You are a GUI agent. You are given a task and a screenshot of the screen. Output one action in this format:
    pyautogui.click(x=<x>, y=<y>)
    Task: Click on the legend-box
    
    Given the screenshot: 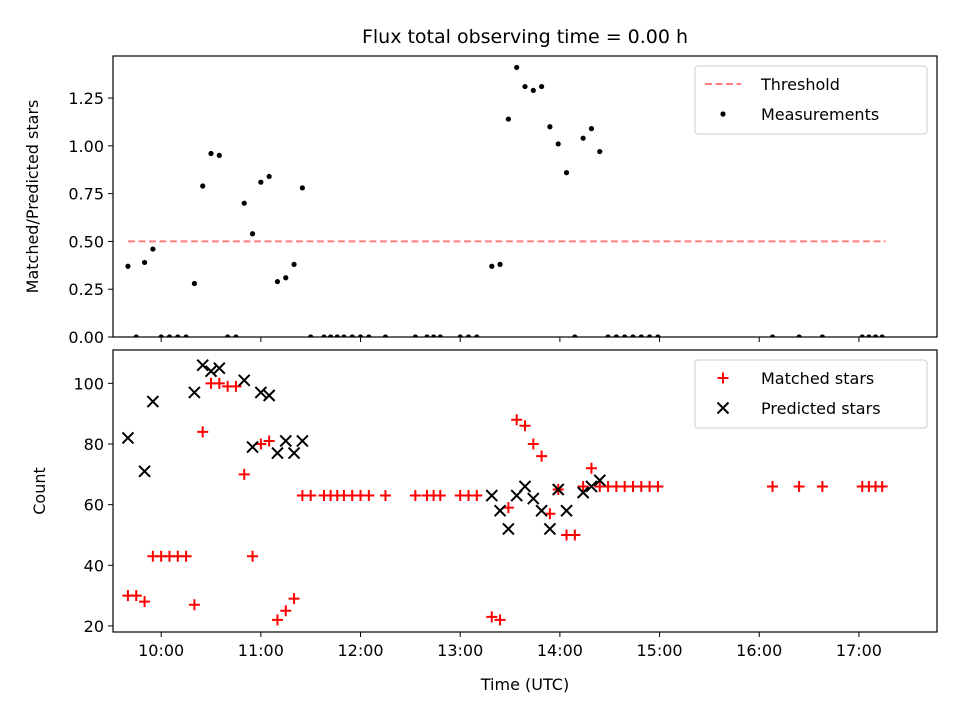 What is the action you would take?
    pyautogui.click(x=811, y=100)
    